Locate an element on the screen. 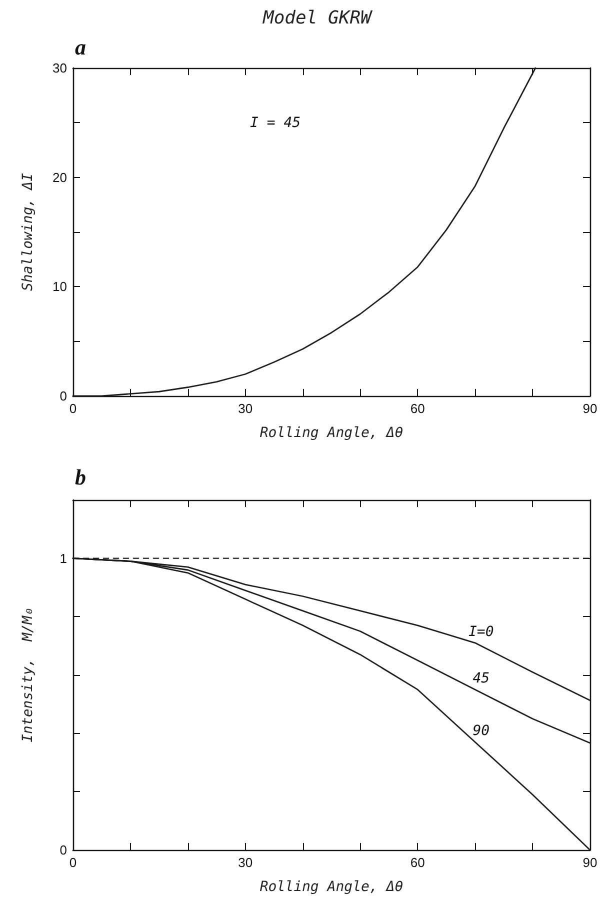 The width and height of the screenshot is (608, 909). y-tick-label: 10 is located at coordinates (59, 286).